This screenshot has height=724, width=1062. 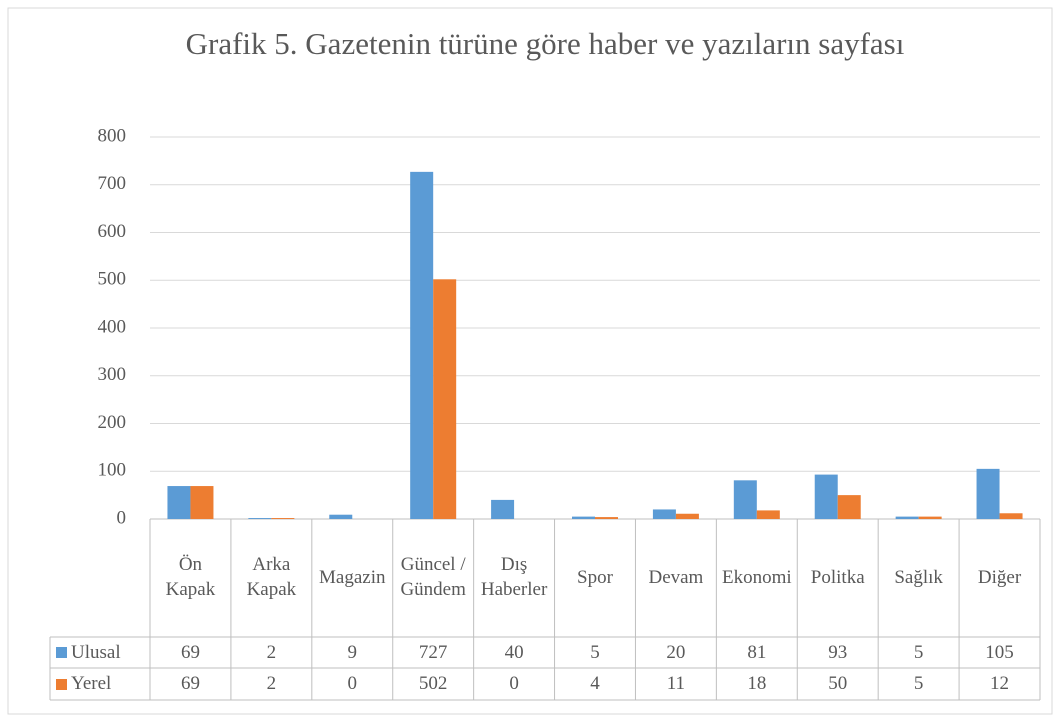 What do you see at coordinates (112, 183) in the screenshot?
I see `y-tick-label: 700` at bounding box center [112, 183].